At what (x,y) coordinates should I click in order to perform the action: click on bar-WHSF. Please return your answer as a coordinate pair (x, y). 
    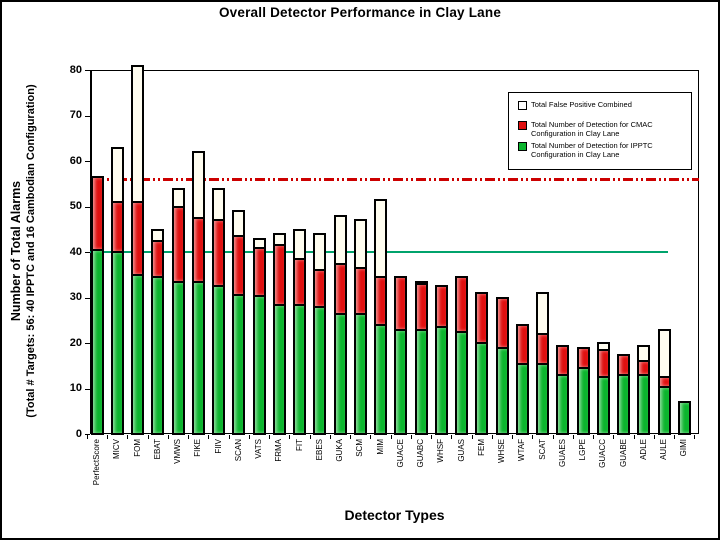
    Looking at the image, I should click on (441, 360).